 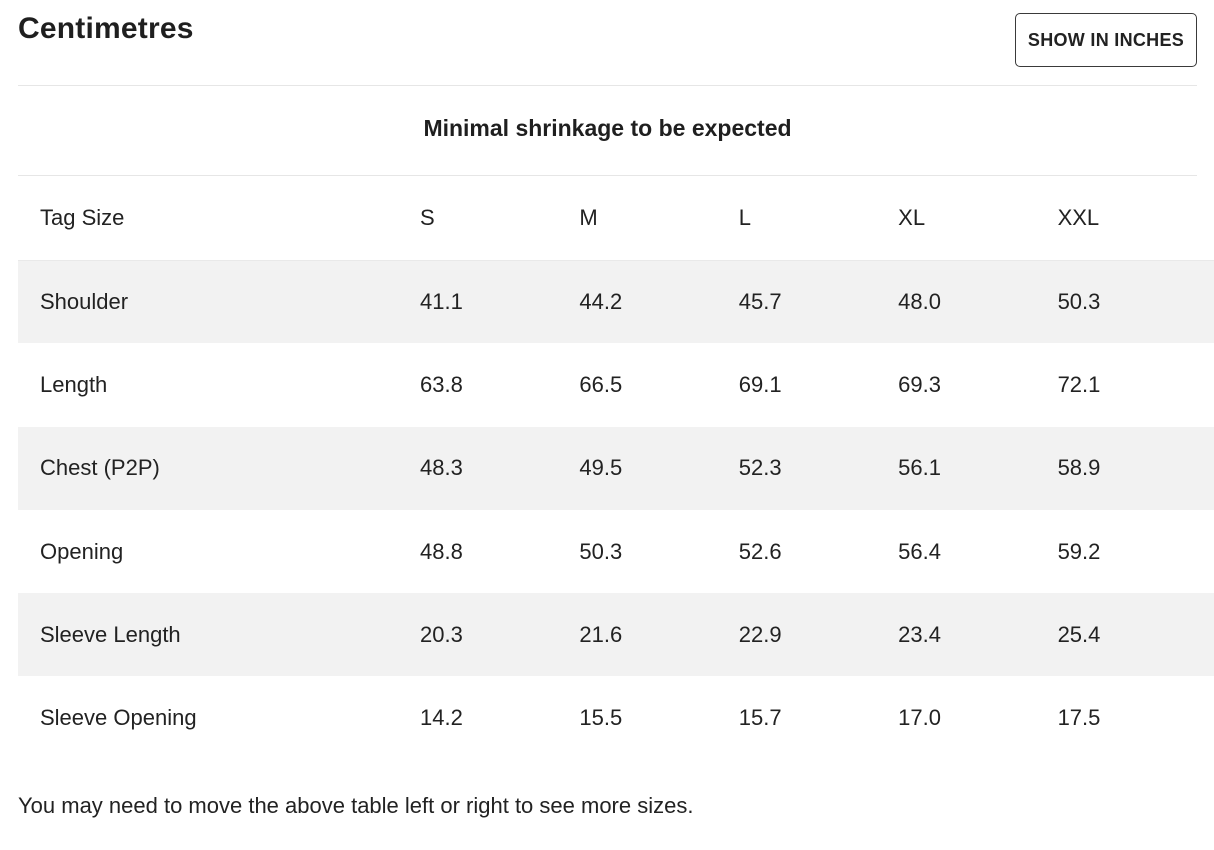 I want to click on table-cell: 23.4, so click(x=919, y=634).